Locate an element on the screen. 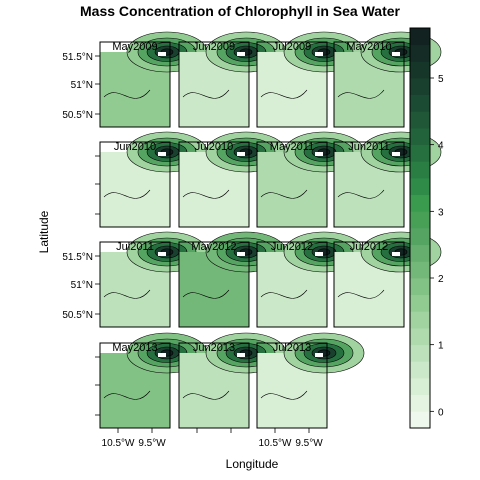  colorbar-tick-label: 2 is located at coordinates (441, 279).